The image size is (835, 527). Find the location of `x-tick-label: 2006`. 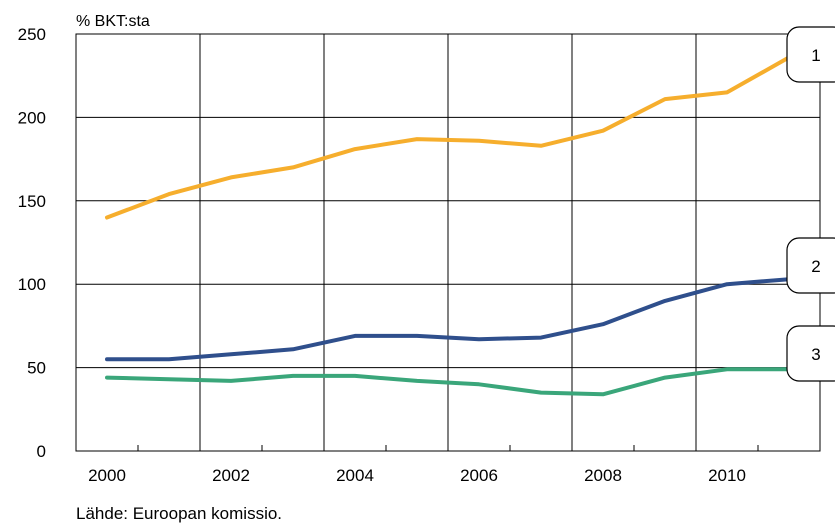

x-tick-label: 2006 is located at coordinates (479, 475).